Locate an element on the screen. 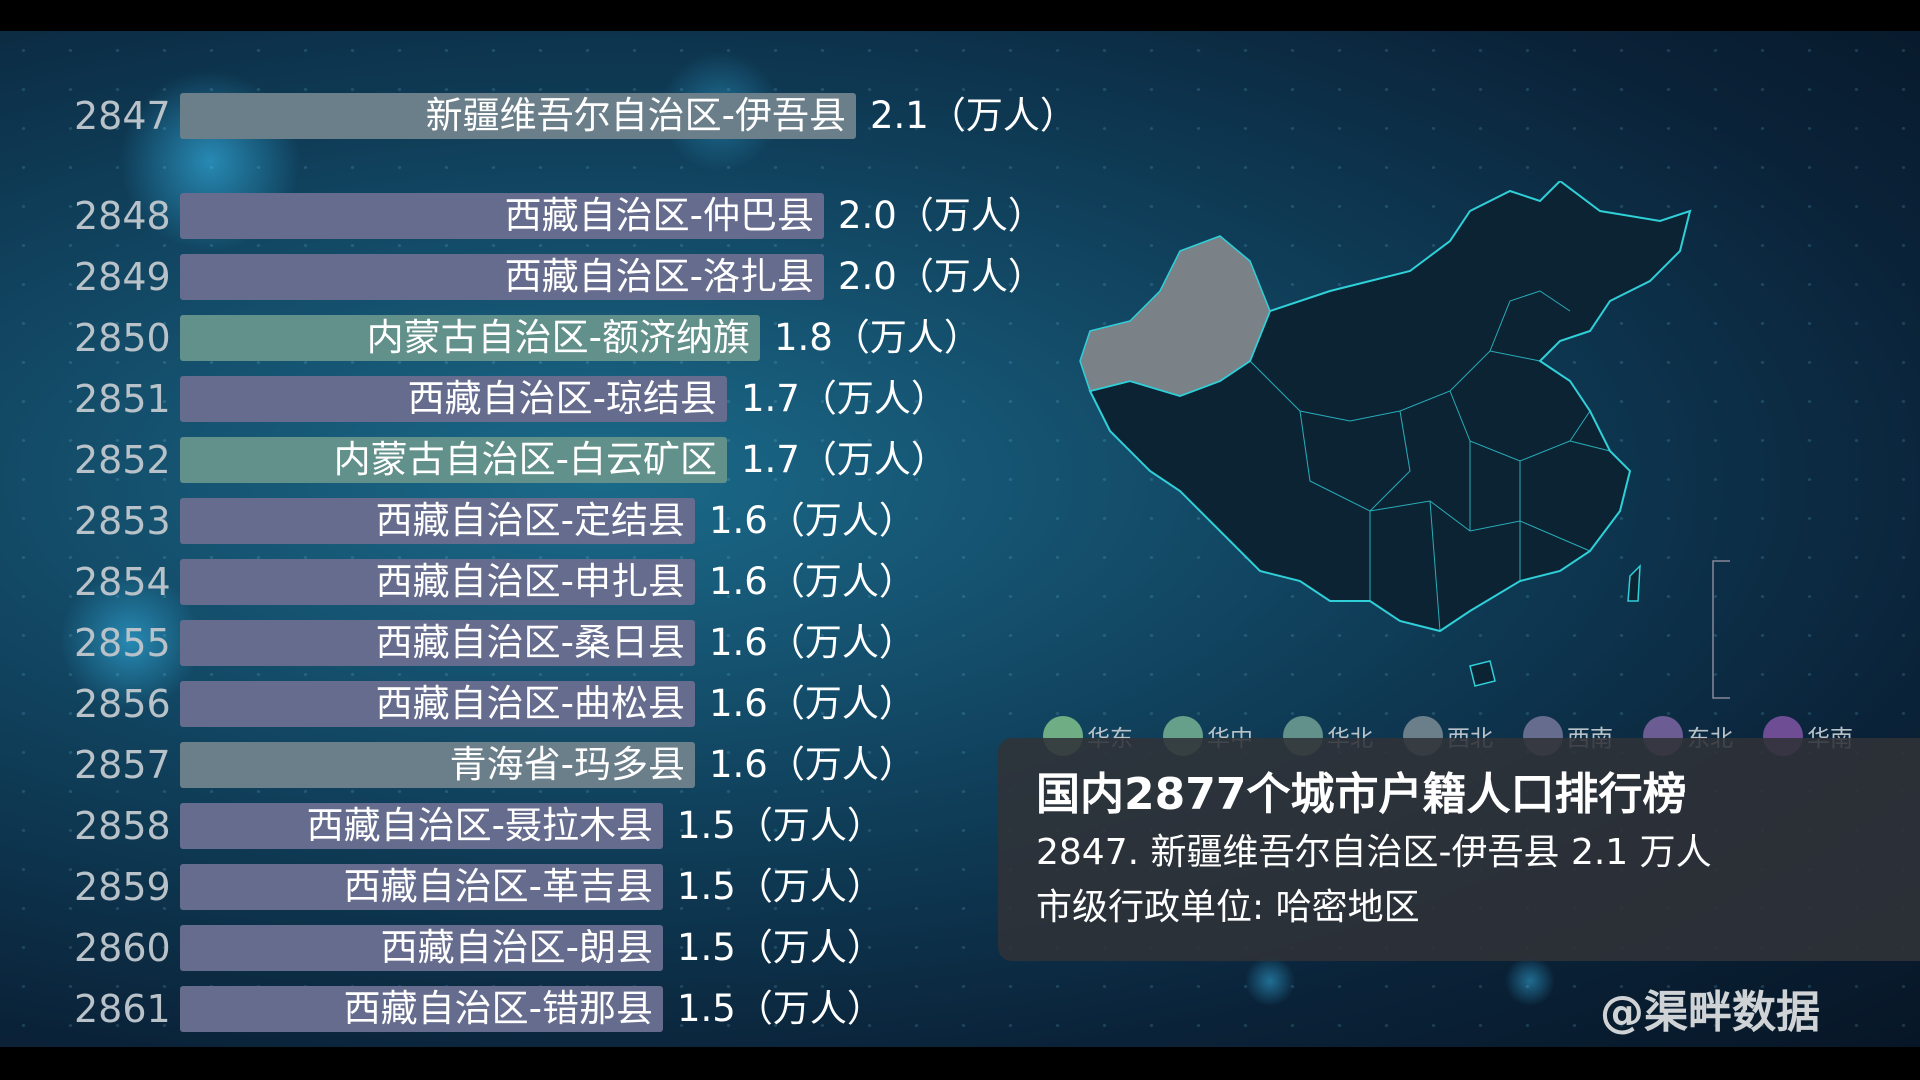  ranking-bar: 西藏自治区-琼结县 is located at coordinates (453, 399).